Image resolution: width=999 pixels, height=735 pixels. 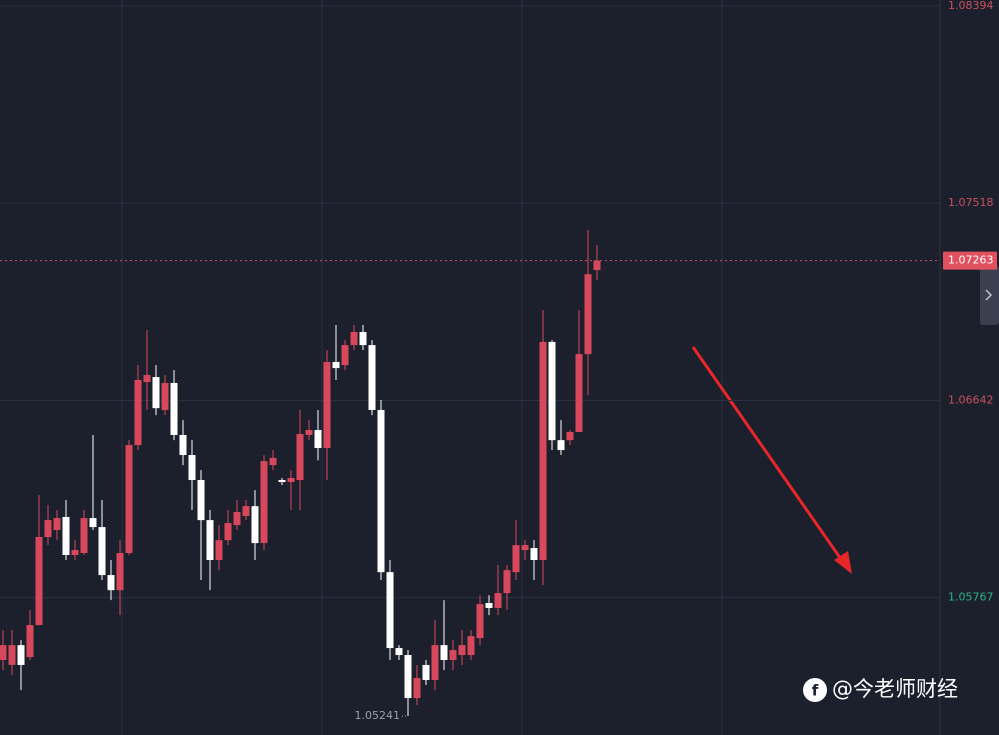 What do you see at coordinates (378, 715) in the screenshot?
I see `low-label: 1.05241` at bounding box center [378, 715].